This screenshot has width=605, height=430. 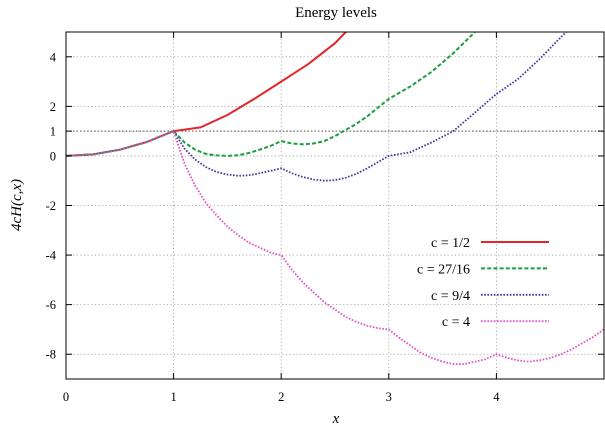 What do you see at coordinates (496, 397) in the screenshot?
I see `x-tick-label: 4` at bounding box center [496, 397].